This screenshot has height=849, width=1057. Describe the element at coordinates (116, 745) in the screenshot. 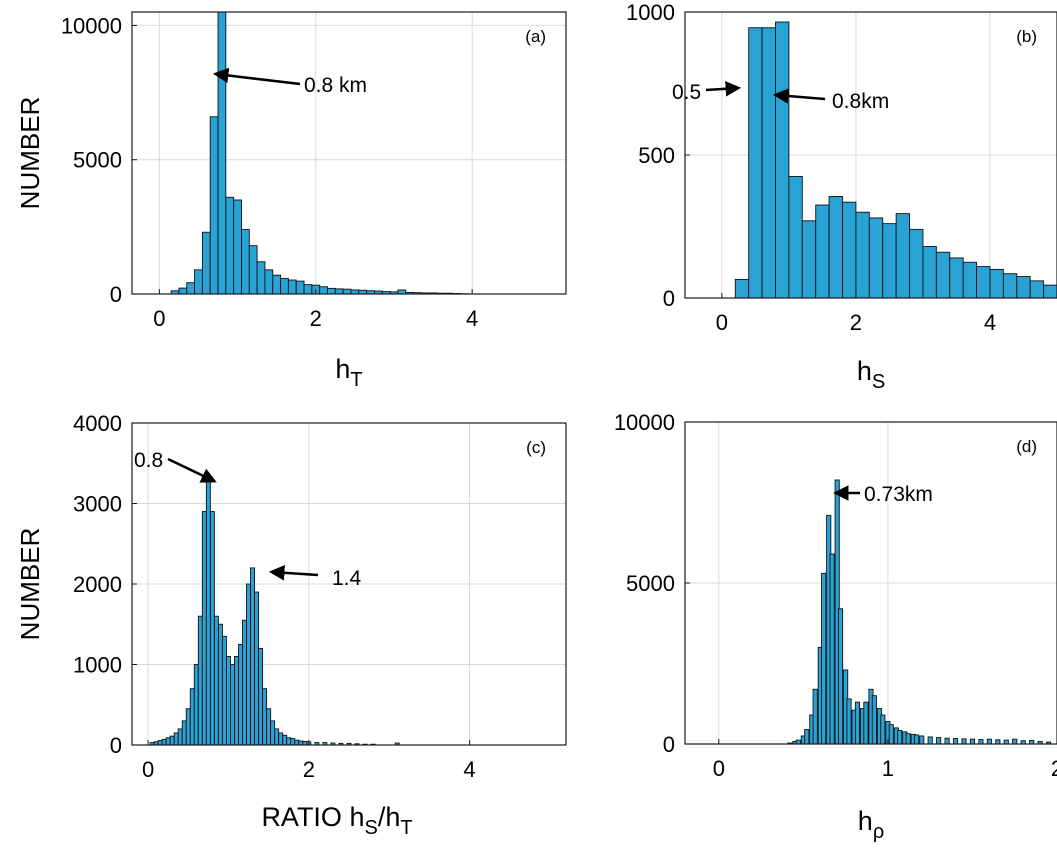

I see `y-tick-label: 0` at that location.